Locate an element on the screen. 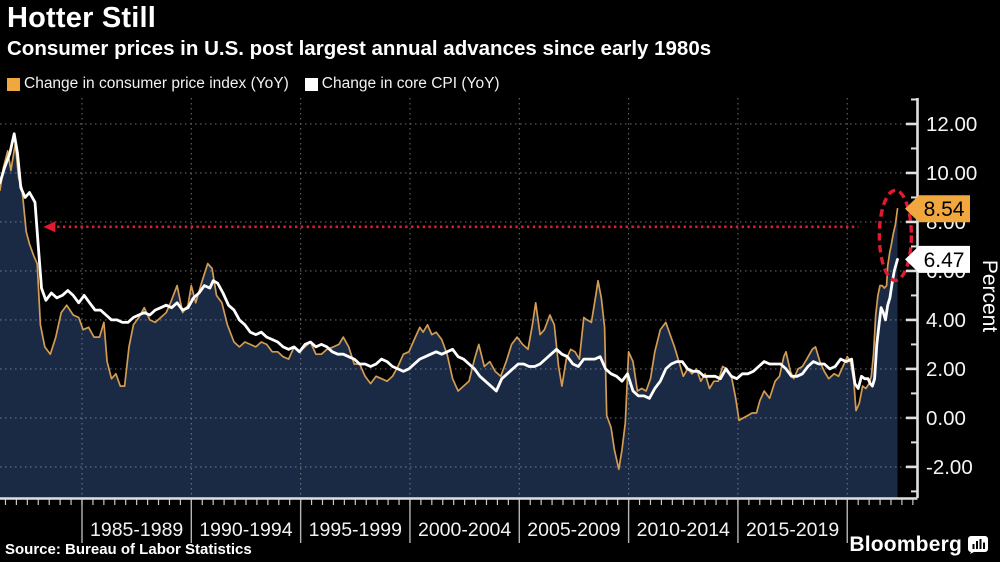  value-badge-label: 8.54 is located at coordinates (944, 209).